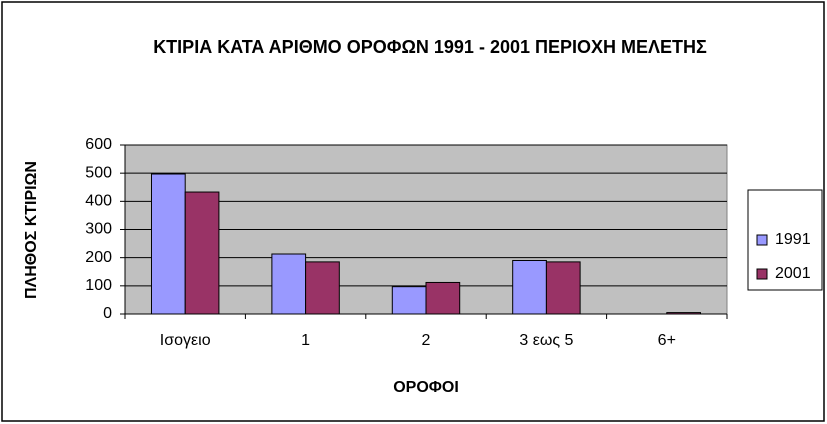 The image size is (827, 424). I want to click on legend-label: 2001, so click(793, 273).